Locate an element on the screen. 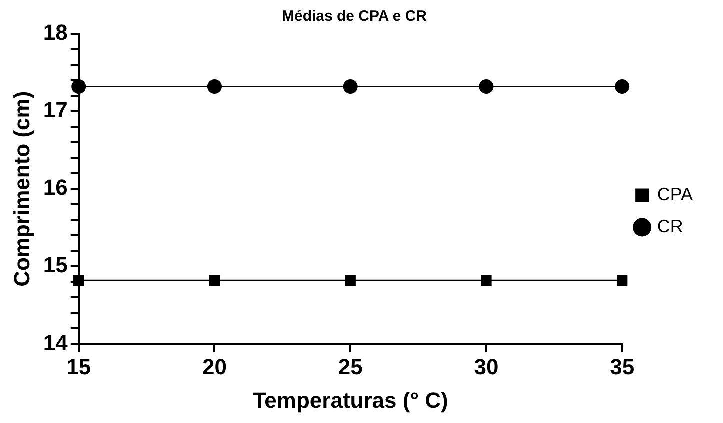 This screenshot has height=423, width=723. x-tick-label: 30 is located at coordinates (486, 367).